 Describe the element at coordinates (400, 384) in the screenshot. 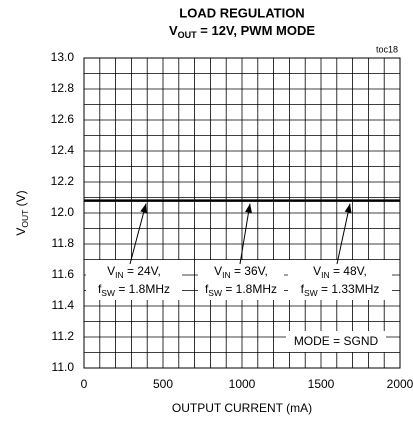

I see `x-tick-label: 2000` at that location.